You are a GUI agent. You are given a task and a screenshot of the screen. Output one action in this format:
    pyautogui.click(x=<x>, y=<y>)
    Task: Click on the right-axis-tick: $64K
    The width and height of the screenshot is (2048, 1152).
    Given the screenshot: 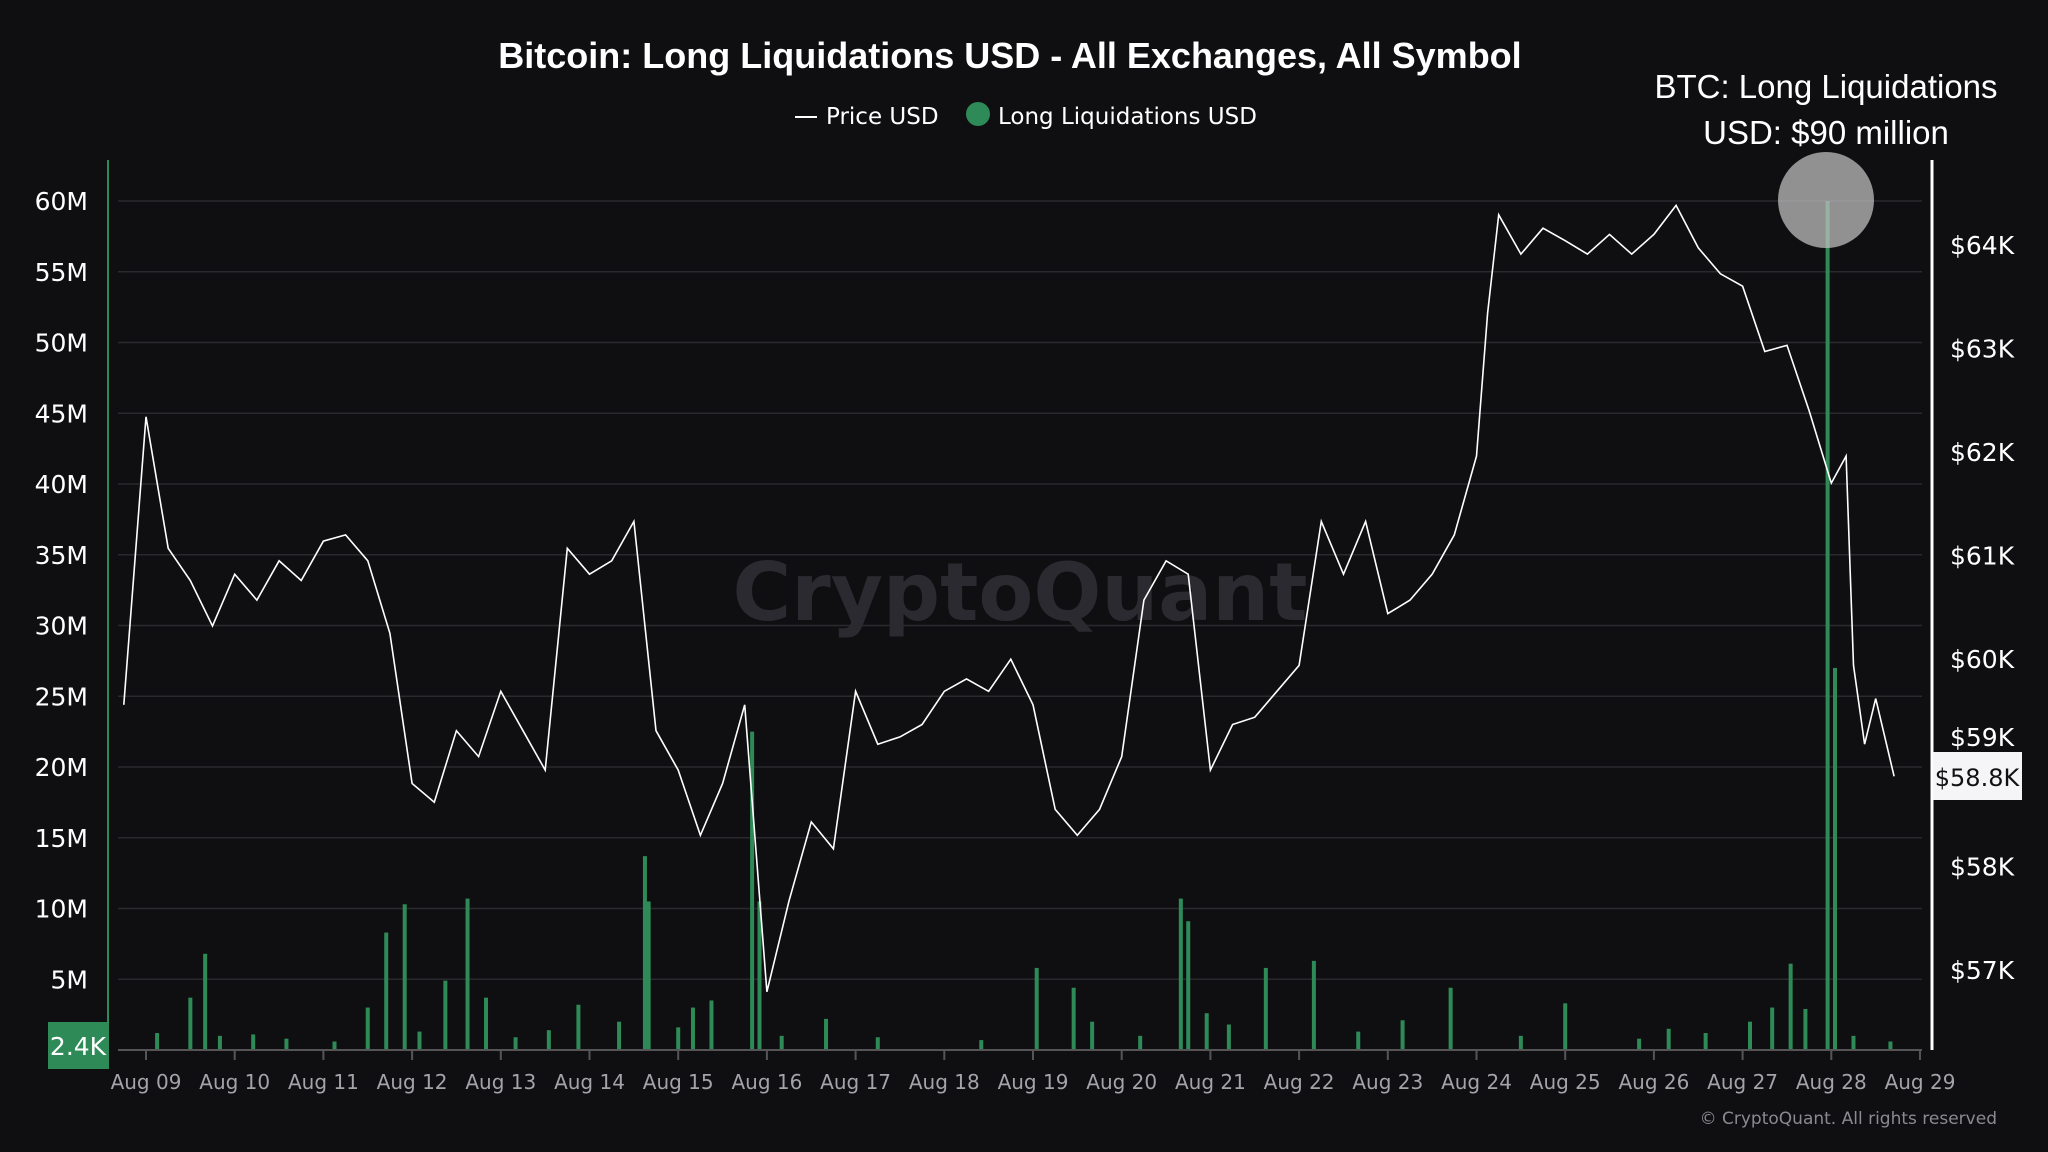 What is the action you would take?
    pyautogui.click(x=1982, y=245)
    